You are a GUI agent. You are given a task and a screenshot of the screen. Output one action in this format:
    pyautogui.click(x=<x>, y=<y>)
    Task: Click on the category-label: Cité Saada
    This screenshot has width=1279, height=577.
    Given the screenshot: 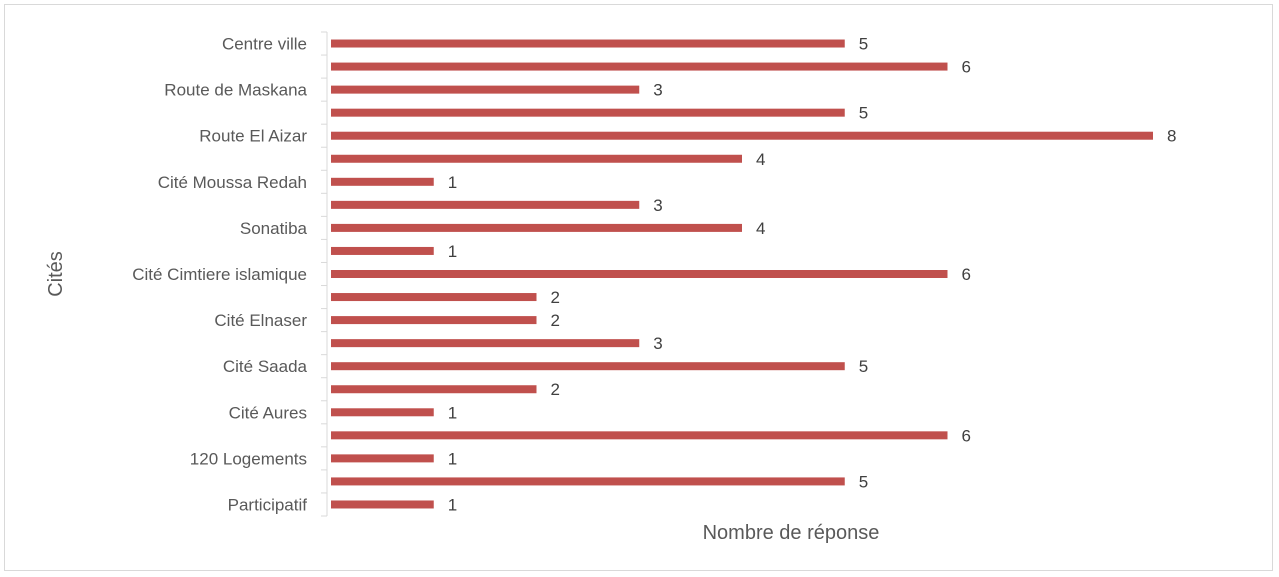 What is the action you would take?
    pyautogui.click(x=265, y=366)
    